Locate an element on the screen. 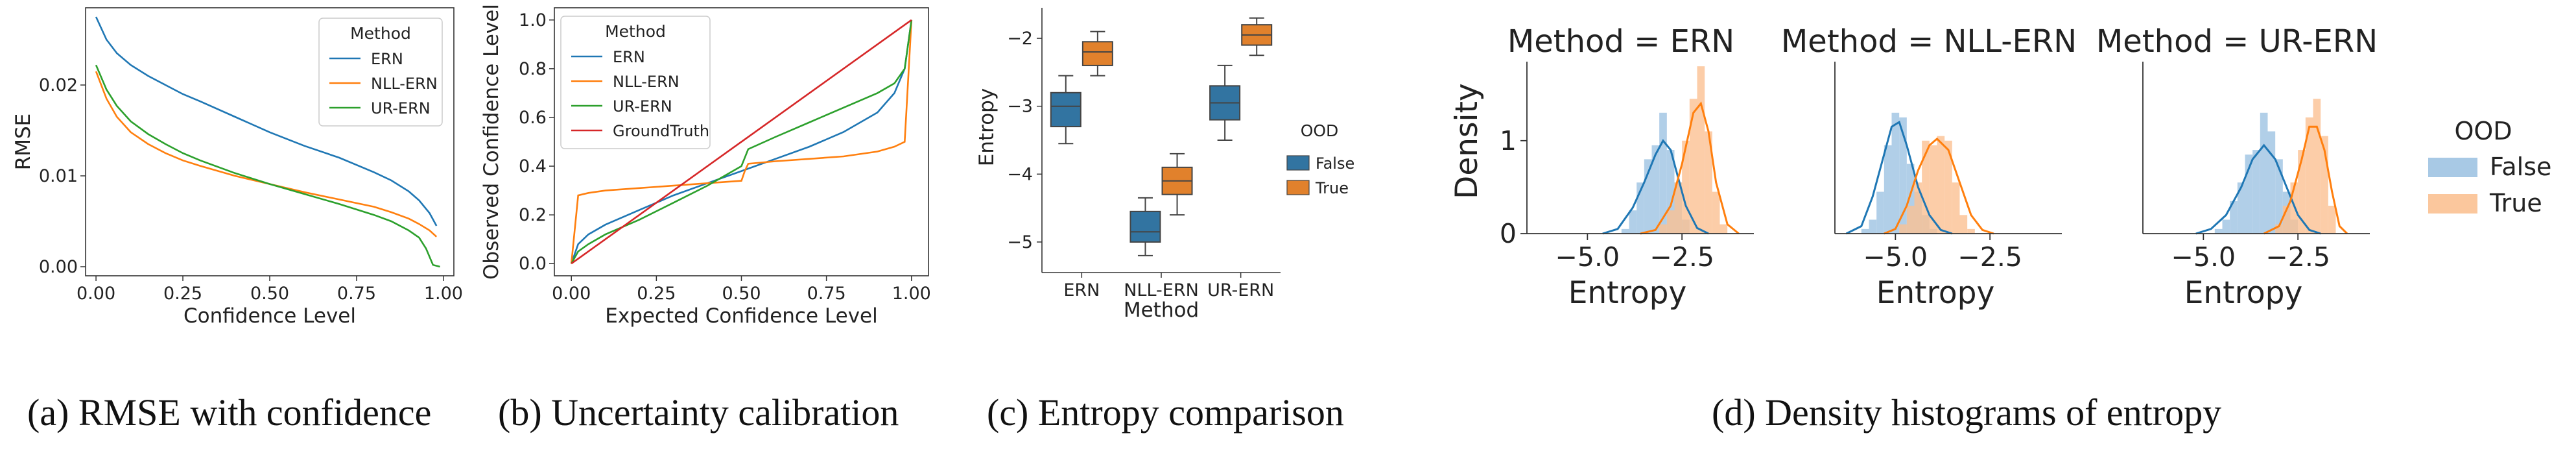  legend-title: Method is located at coordinates (380, 33).